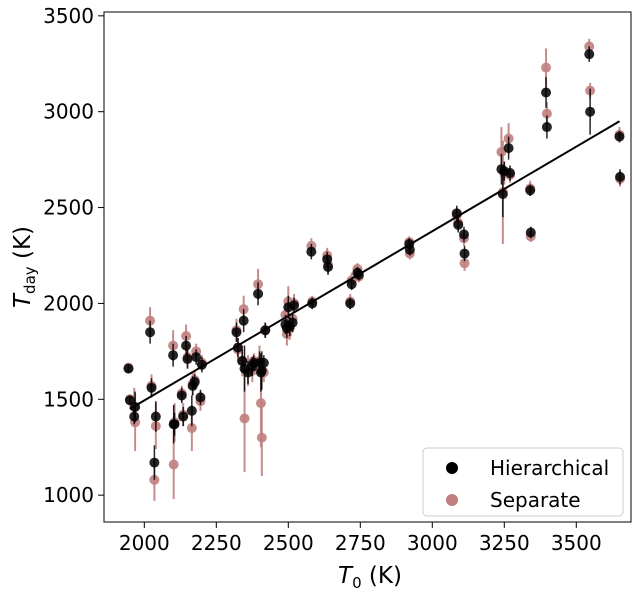 This screenshot has height=593, width=636. Describe the element at coordinates (24, 267) in the screenshot. I see `y-axis-label: Tday (K)` at that location.